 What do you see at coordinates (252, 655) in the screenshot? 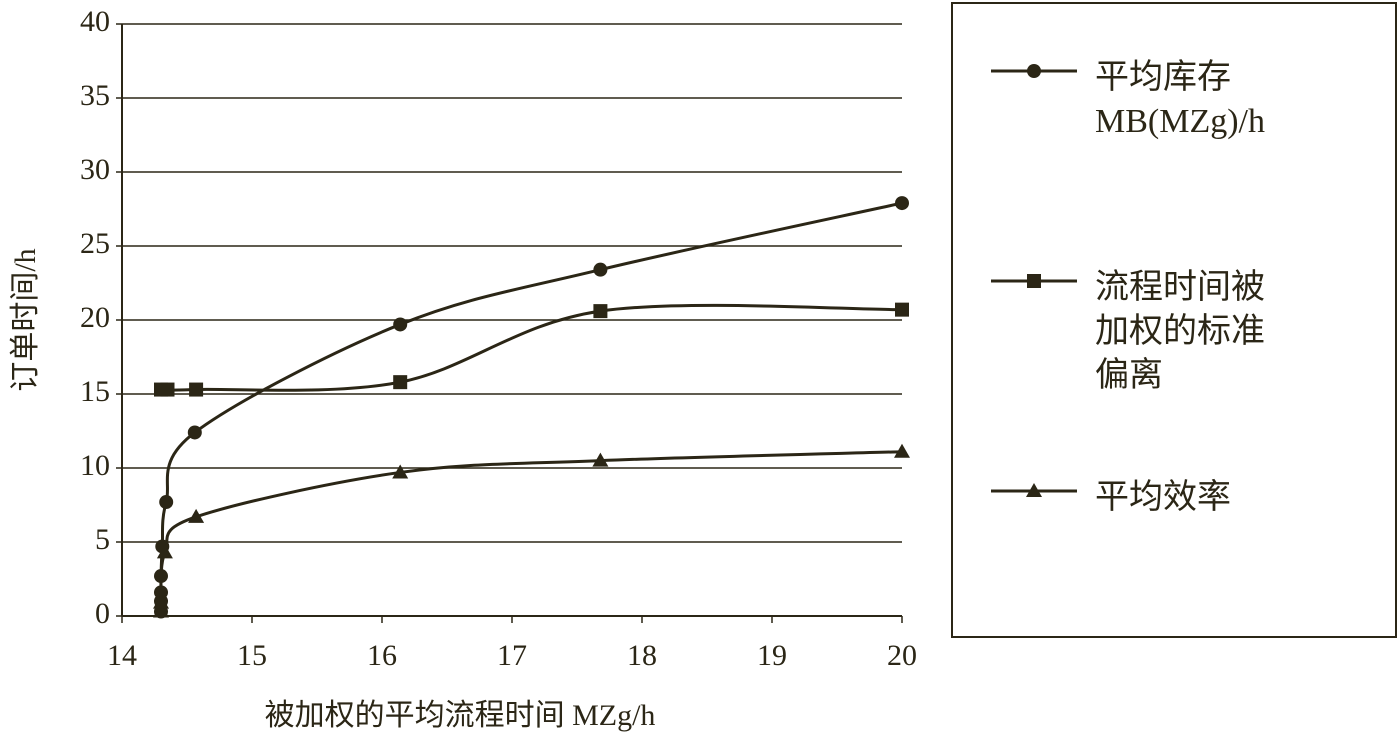
I see `x-tick-label: 15` at bounding box center [252, 655].